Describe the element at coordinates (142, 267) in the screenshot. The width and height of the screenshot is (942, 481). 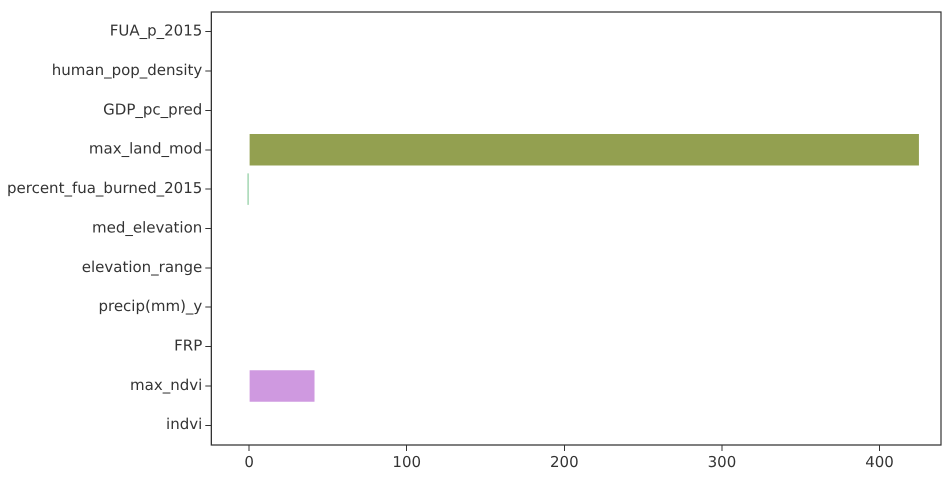
I see `y-tick-label: elevation_range` at that location.